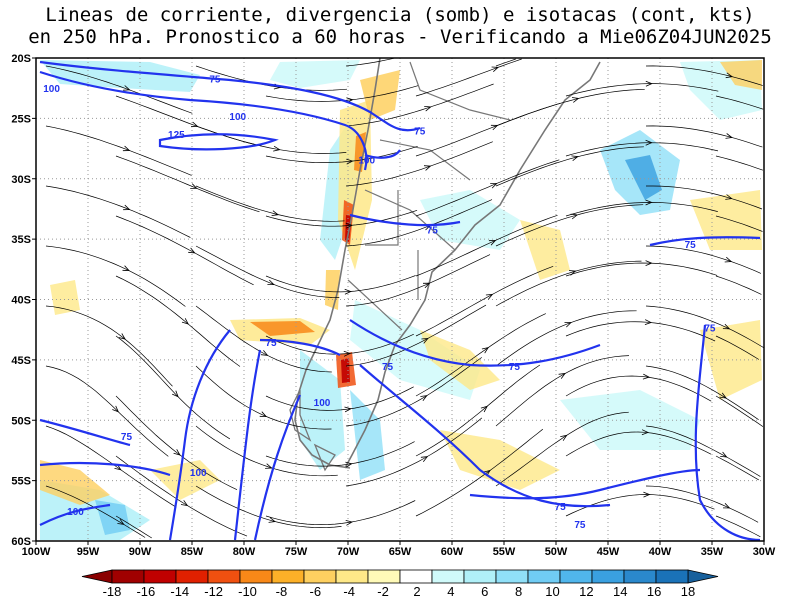  I want to click on lat-label: 35S, so click(21, 240).